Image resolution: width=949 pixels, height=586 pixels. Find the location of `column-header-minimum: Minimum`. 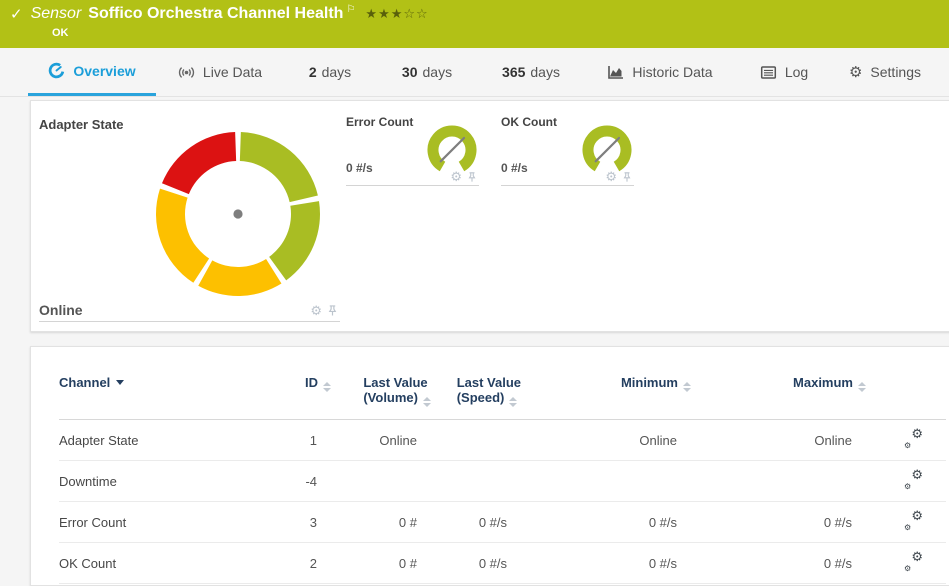

column-header-minimum: Minimum is located at coordinates (606, 397).